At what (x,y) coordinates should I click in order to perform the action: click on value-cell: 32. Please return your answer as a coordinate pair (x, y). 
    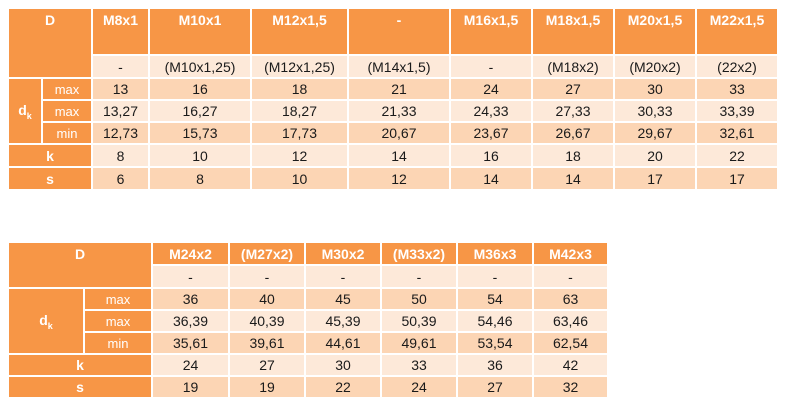
    Looking at the image, I should click on (570, 387).